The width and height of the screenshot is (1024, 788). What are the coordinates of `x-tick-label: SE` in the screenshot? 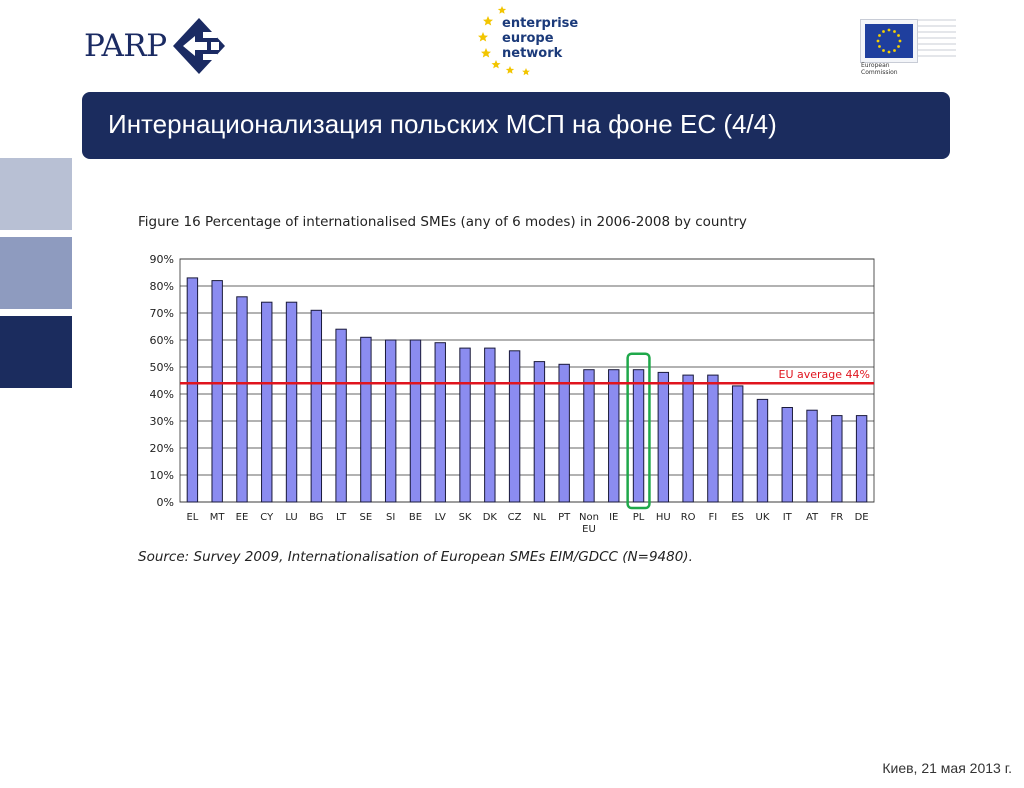 It's located at (366, 517).